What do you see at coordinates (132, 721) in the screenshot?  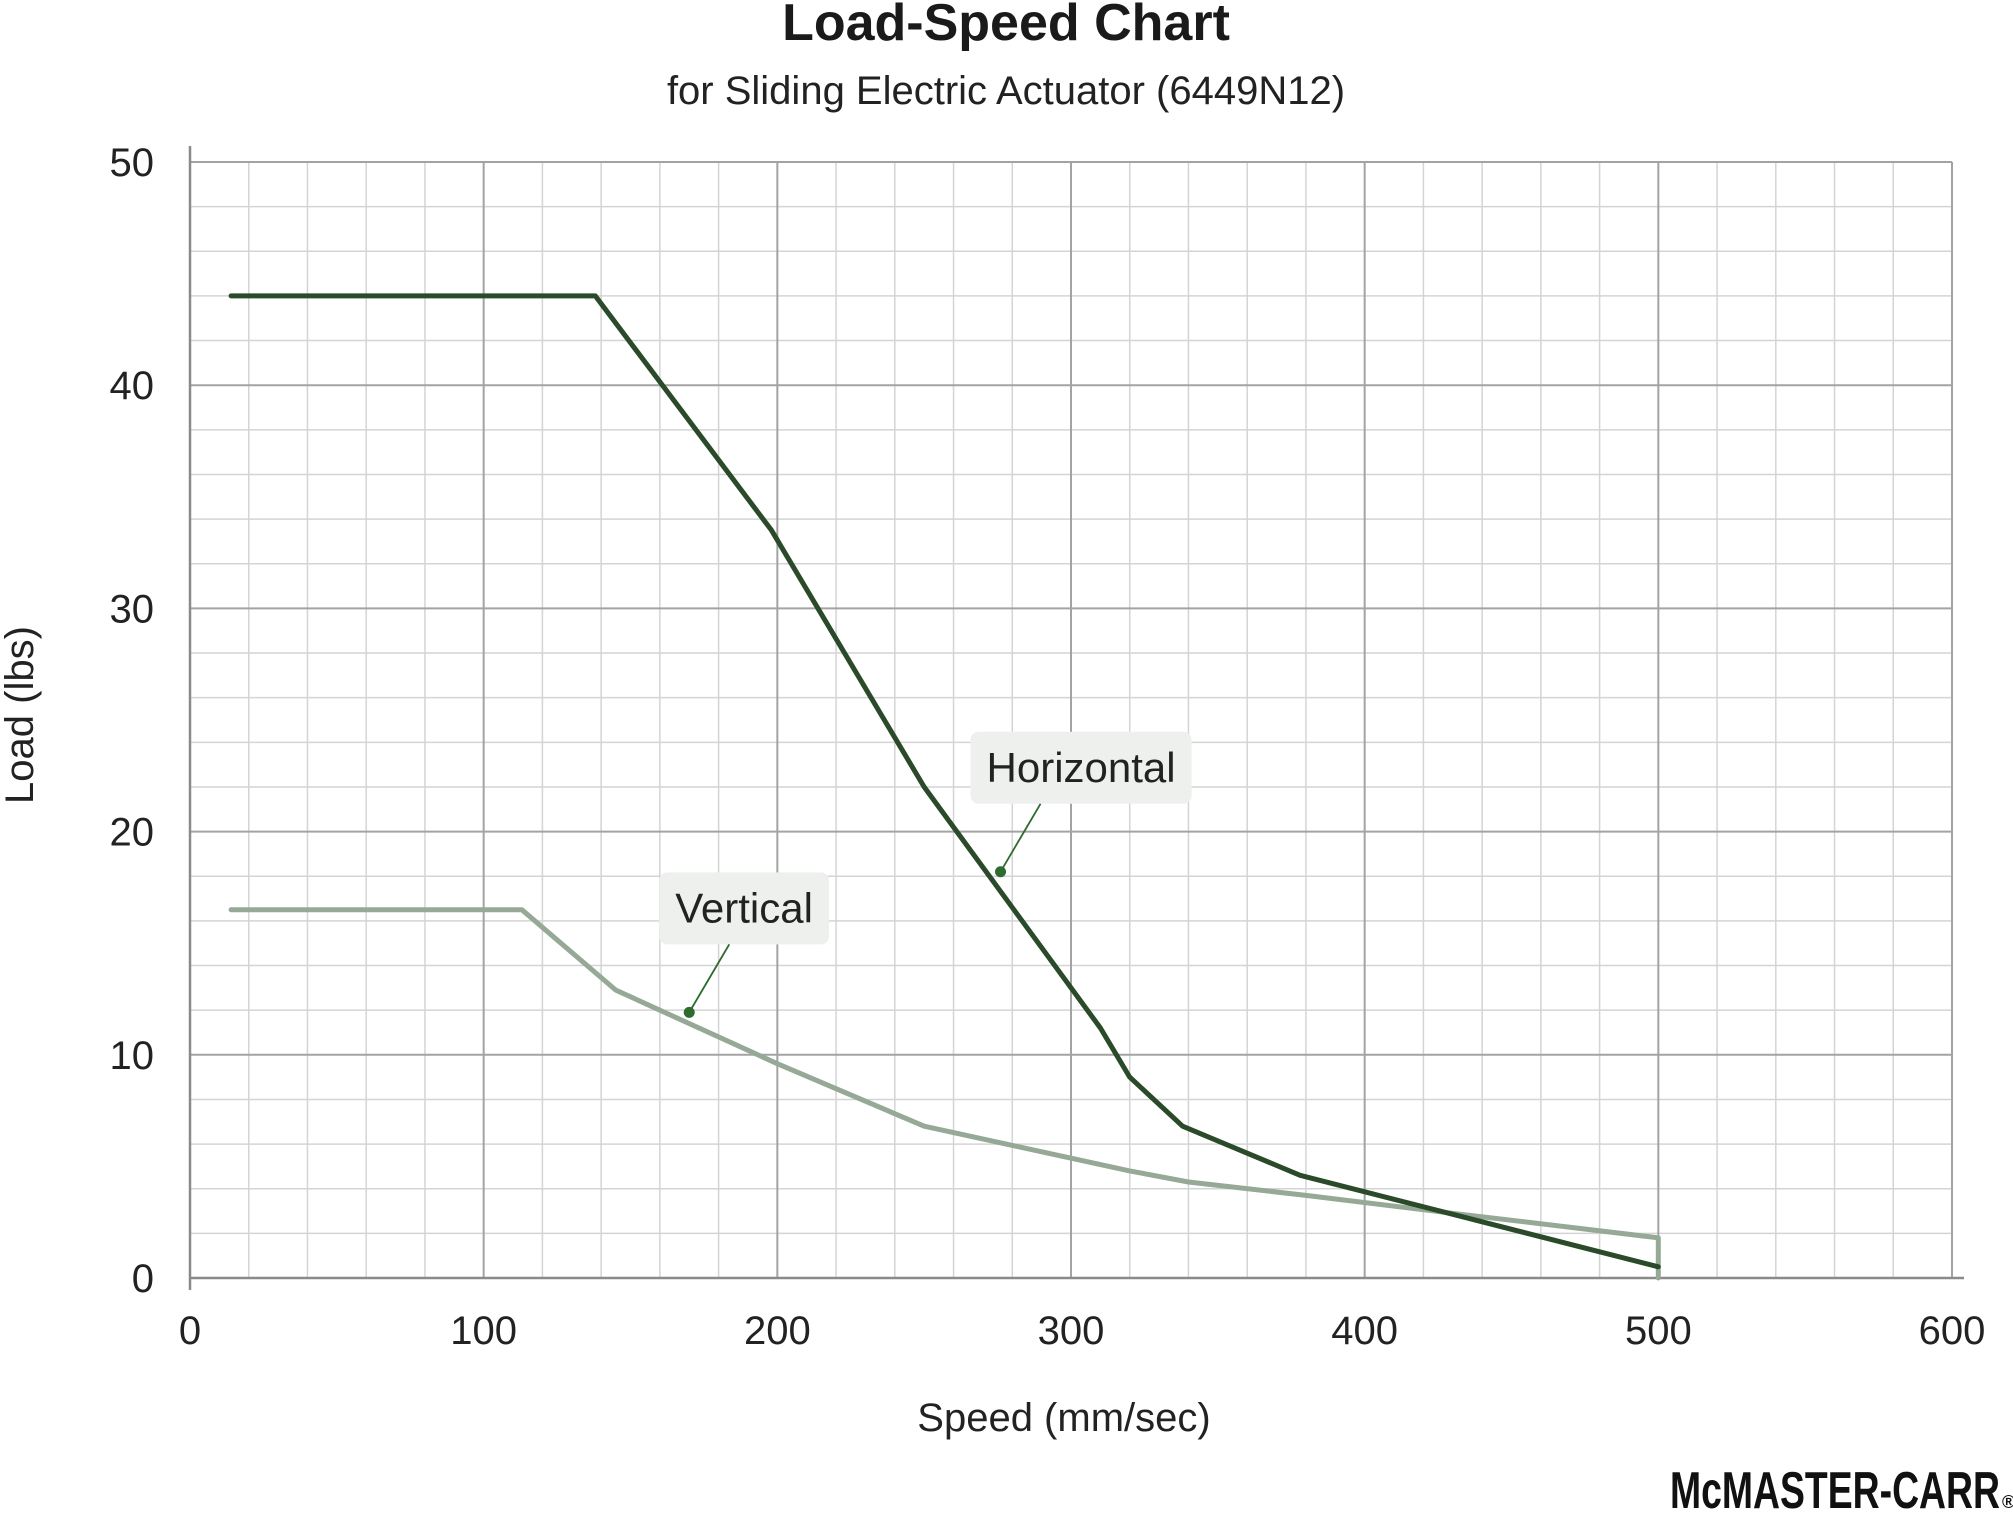 I see `y-tick-labels: 0 10 20 30 40 50` at bounding box center [132, 721].